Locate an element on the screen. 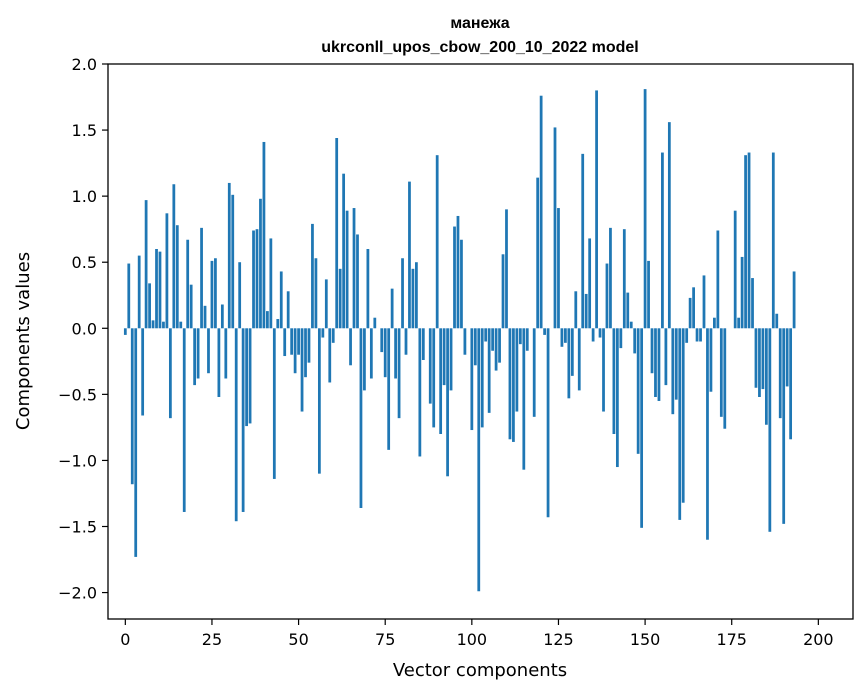  chart-title: манежа is located at coordinates (479, 23).